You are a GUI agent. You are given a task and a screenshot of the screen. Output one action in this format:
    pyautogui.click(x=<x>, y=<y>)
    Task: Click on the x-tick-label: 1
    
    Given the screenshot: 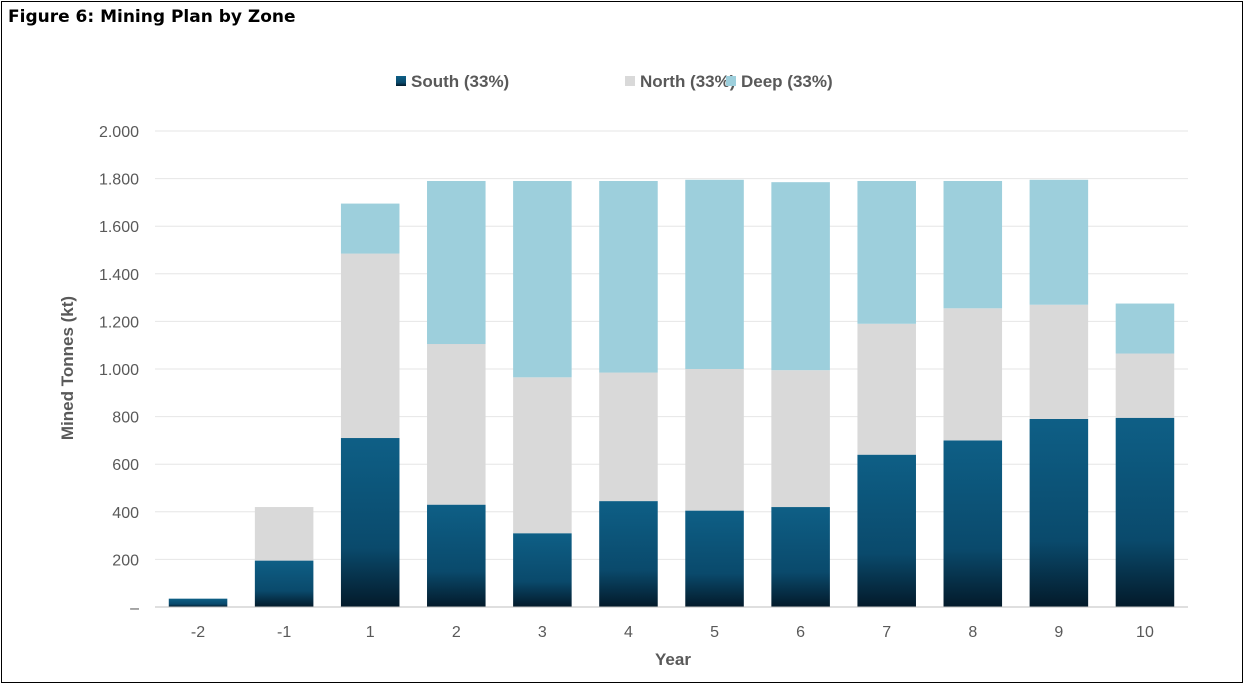 What is the action you would take?
    pyautogui.click(x=370, y=632)
    